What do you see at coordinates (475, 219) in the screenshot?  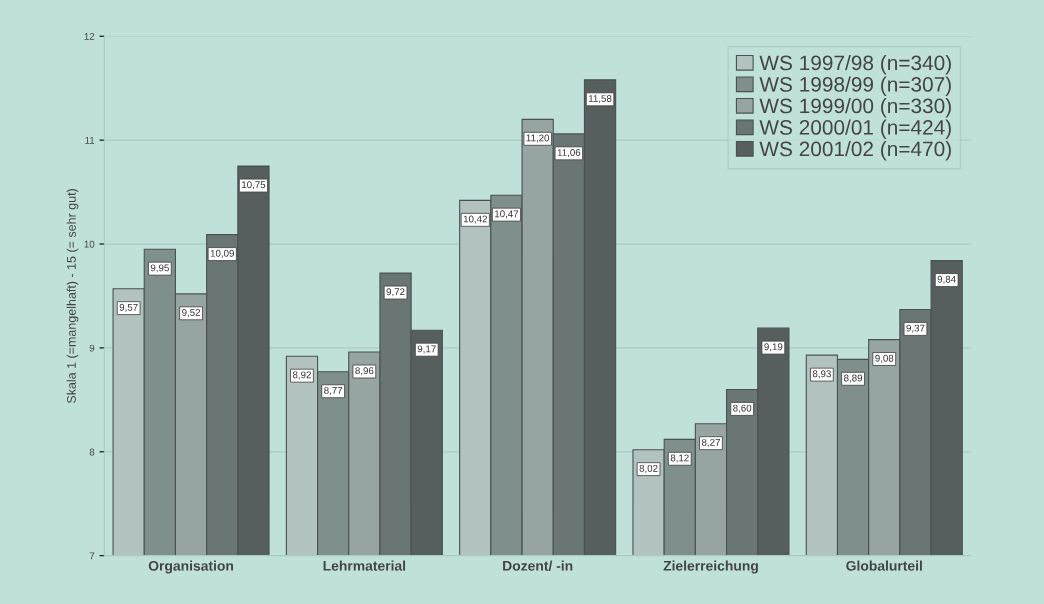 I see `data-label: 10,42` at bounding box center [475, 219].